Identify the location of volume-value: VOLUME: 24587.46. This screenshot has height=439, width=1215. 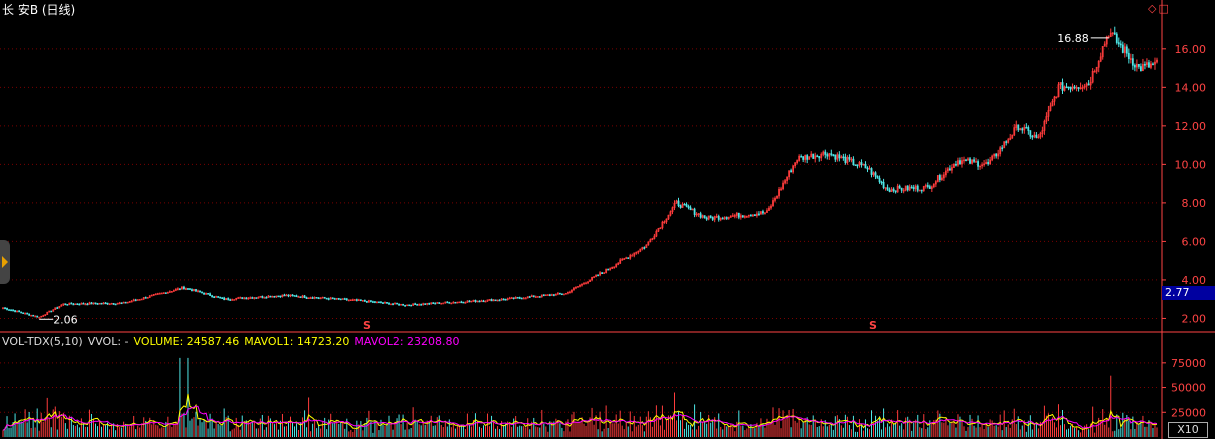
(186, 341).